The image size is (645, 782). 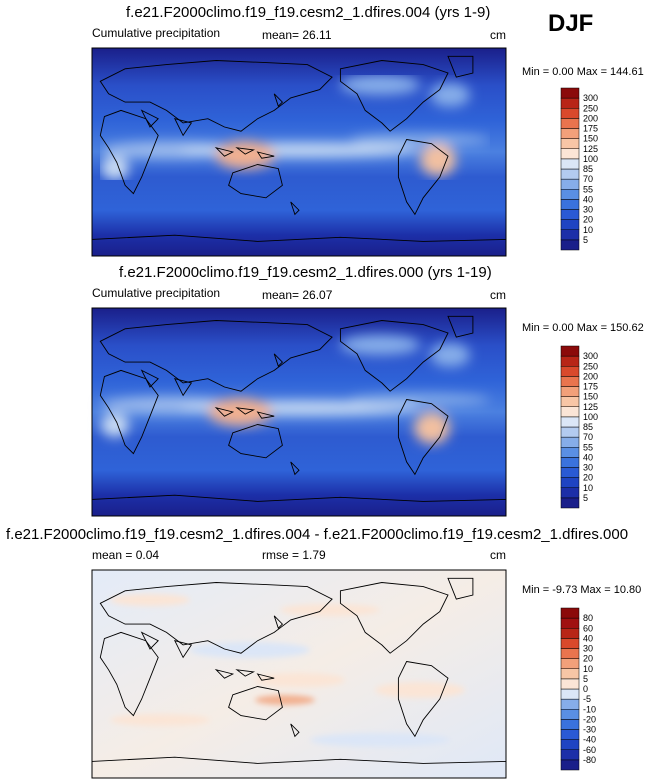 I want to click on colorbar-1-tick-3: 20, so click(x=588, y=220).